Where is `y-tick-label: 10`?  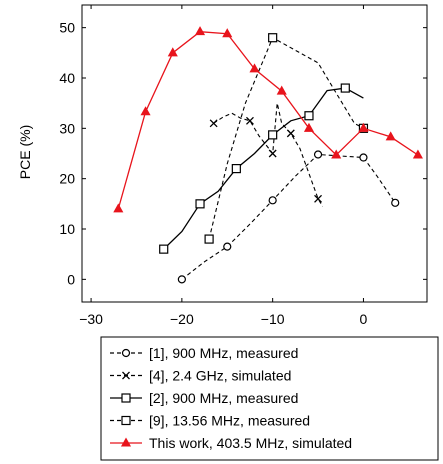 y-tick-label: 10 is located at coordinates (67, 229).